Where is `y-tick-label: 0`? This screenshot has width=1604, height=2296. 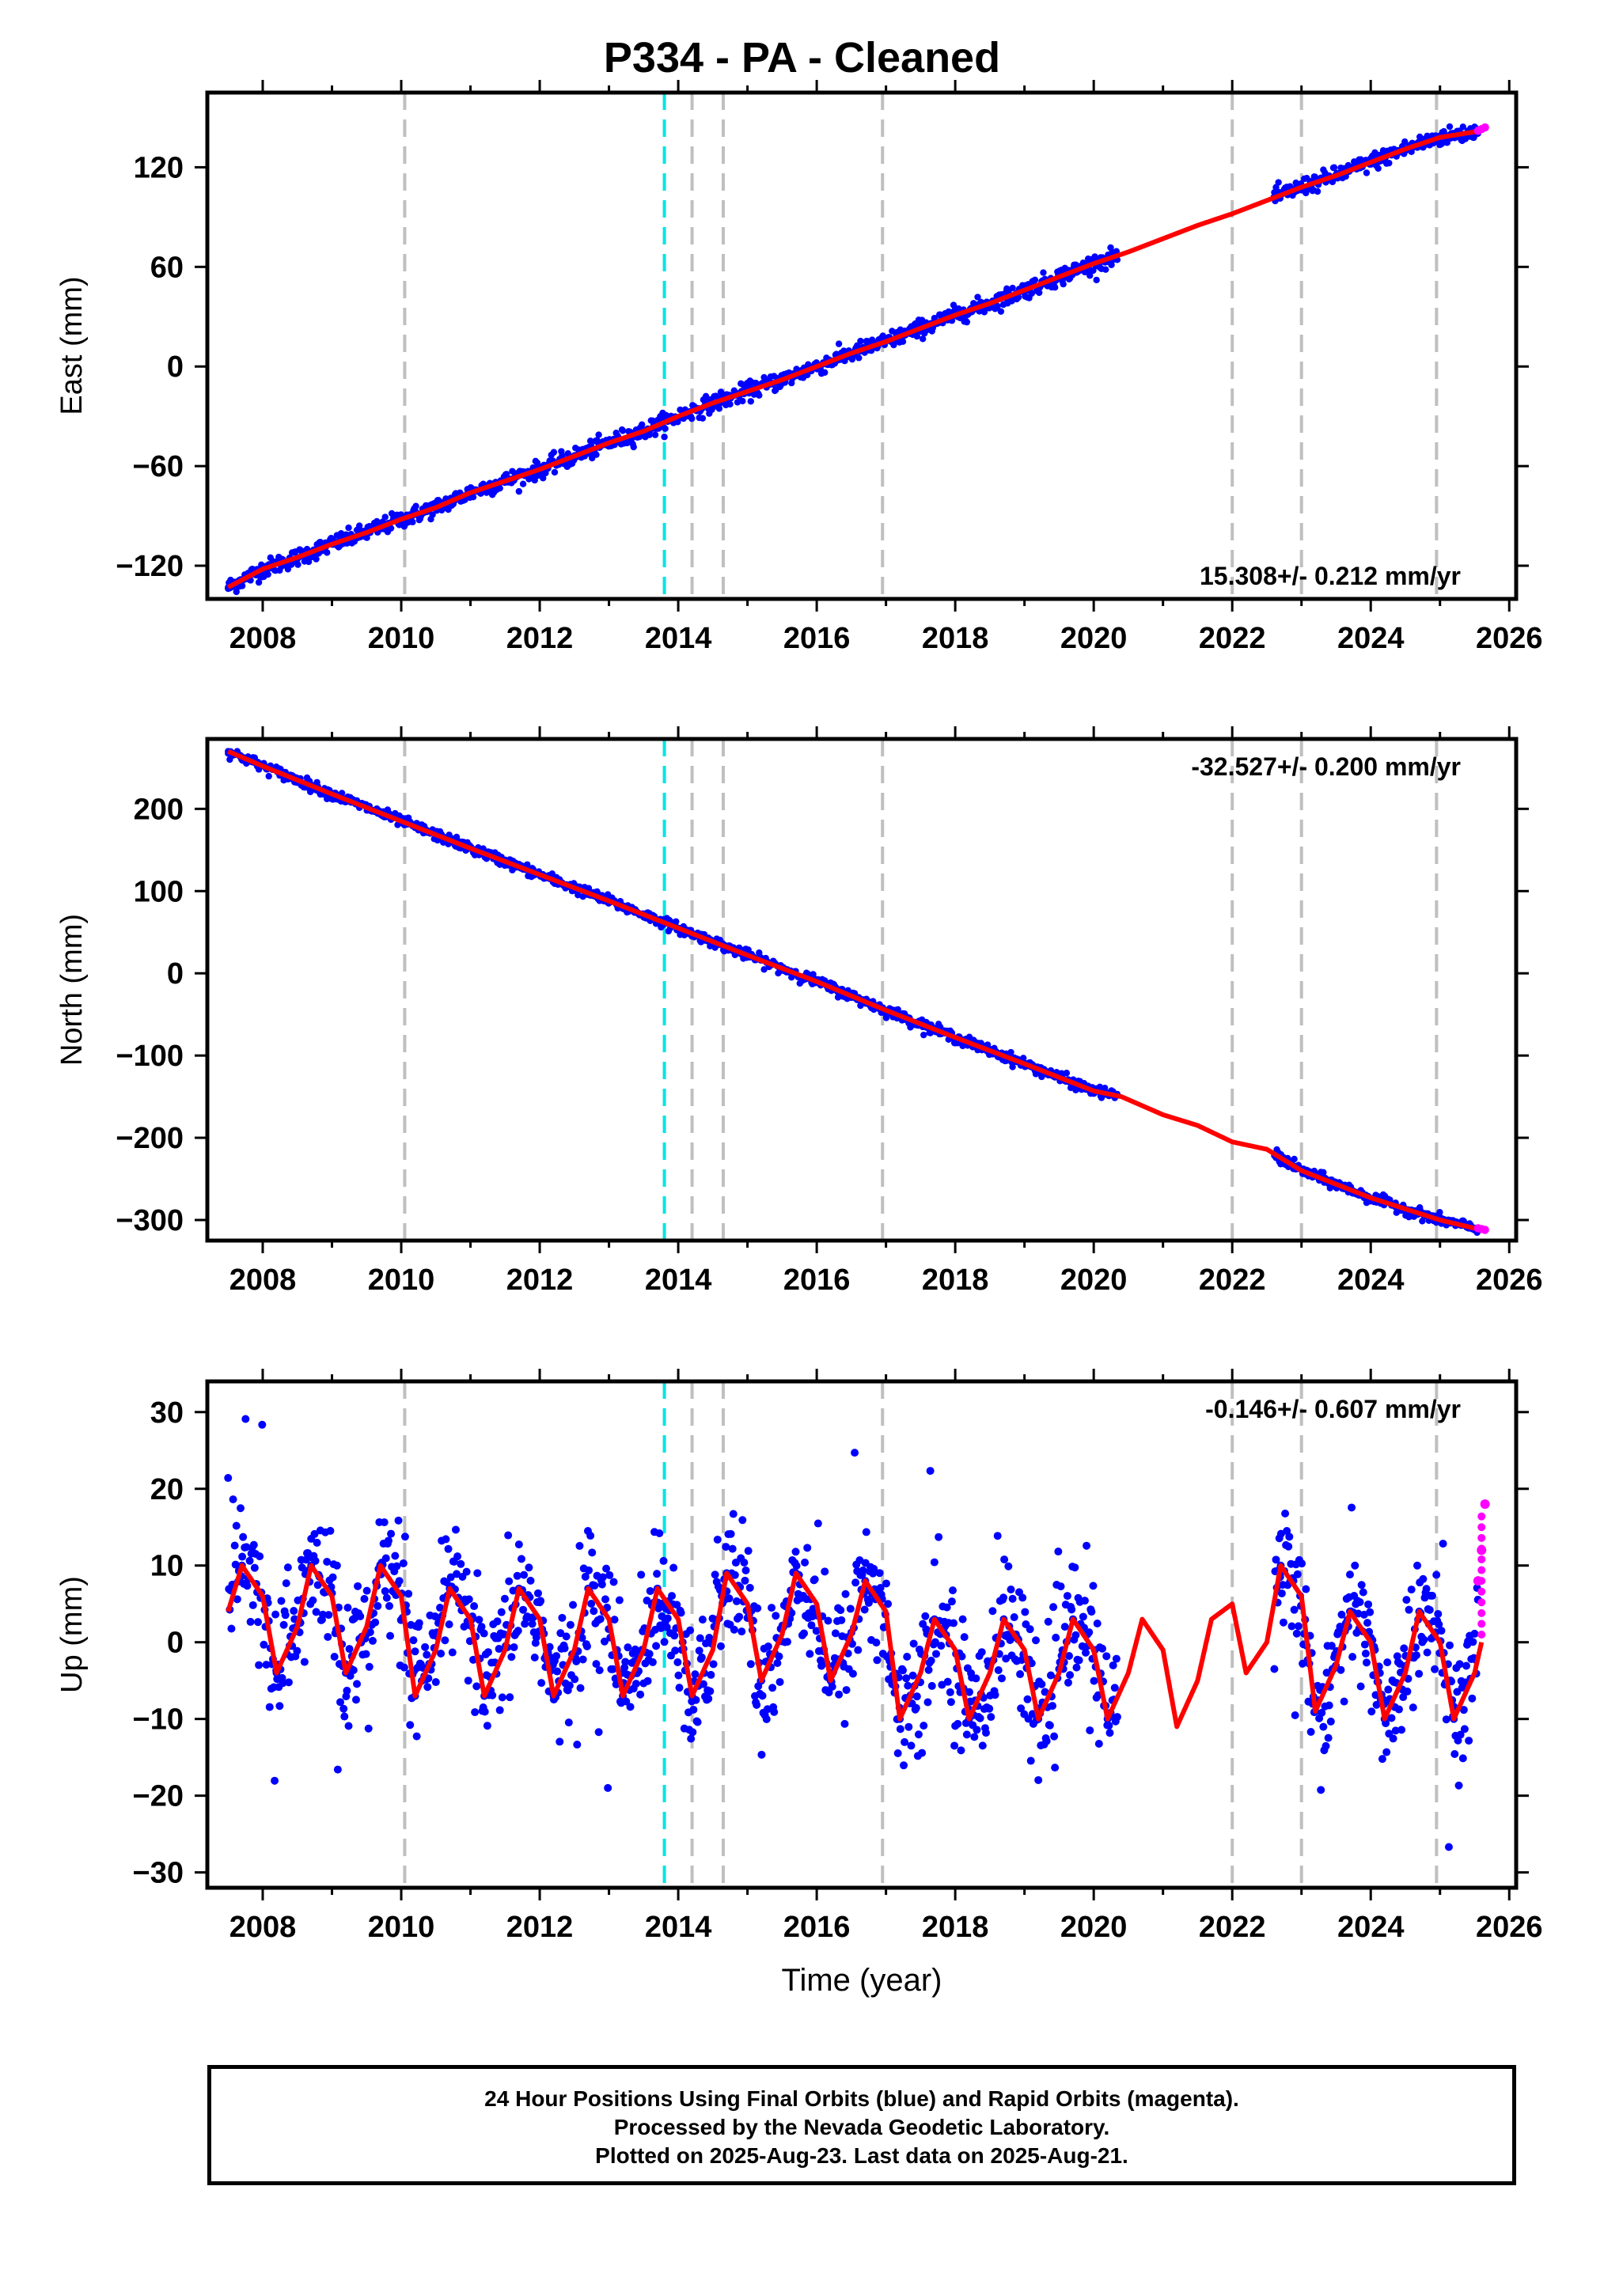 y-tick-label: 0 is located at coordinates (175, 367).